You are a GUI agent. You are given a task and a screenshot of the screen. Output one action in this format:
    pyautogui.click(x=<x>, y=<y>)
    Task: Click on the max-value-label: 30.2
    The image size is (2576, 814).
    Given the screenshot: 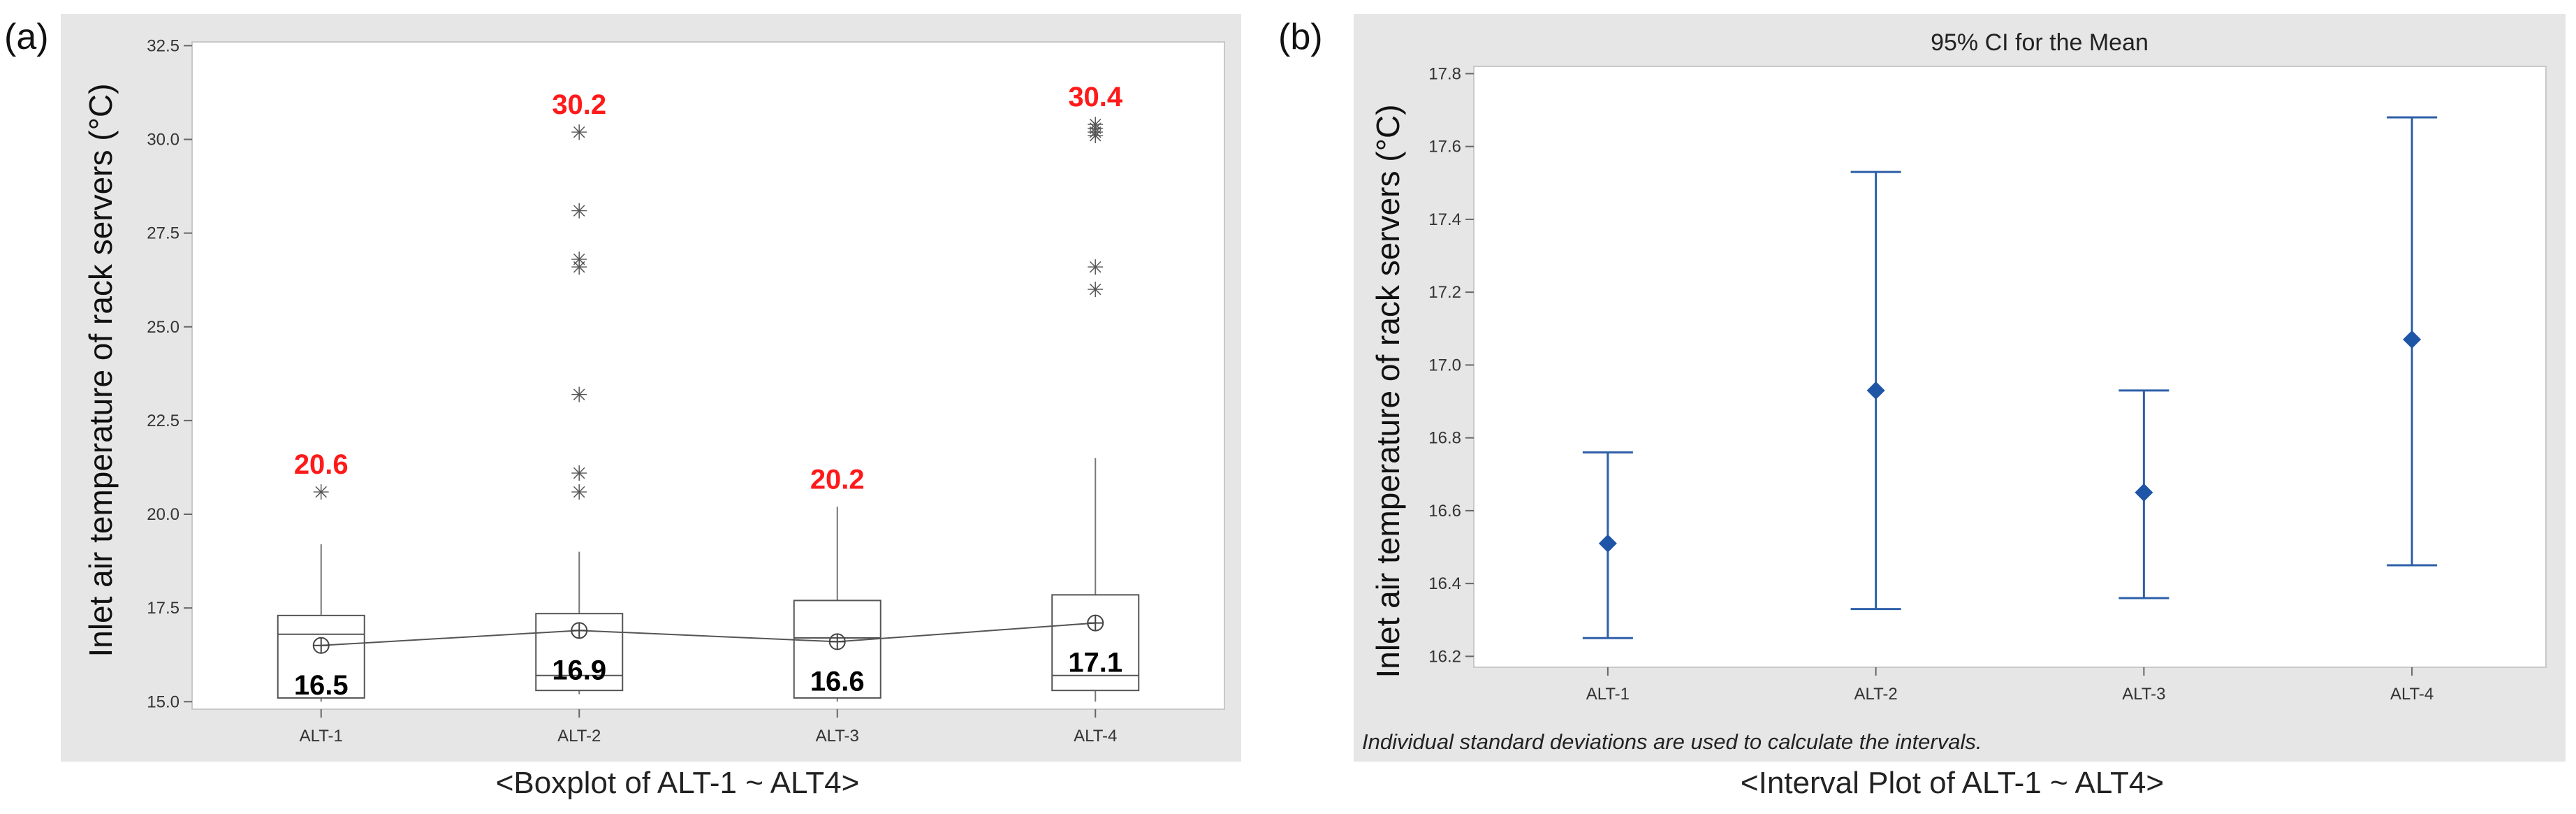 What is the action you would take?
    pyautogui.click(x=579, y=104)
    